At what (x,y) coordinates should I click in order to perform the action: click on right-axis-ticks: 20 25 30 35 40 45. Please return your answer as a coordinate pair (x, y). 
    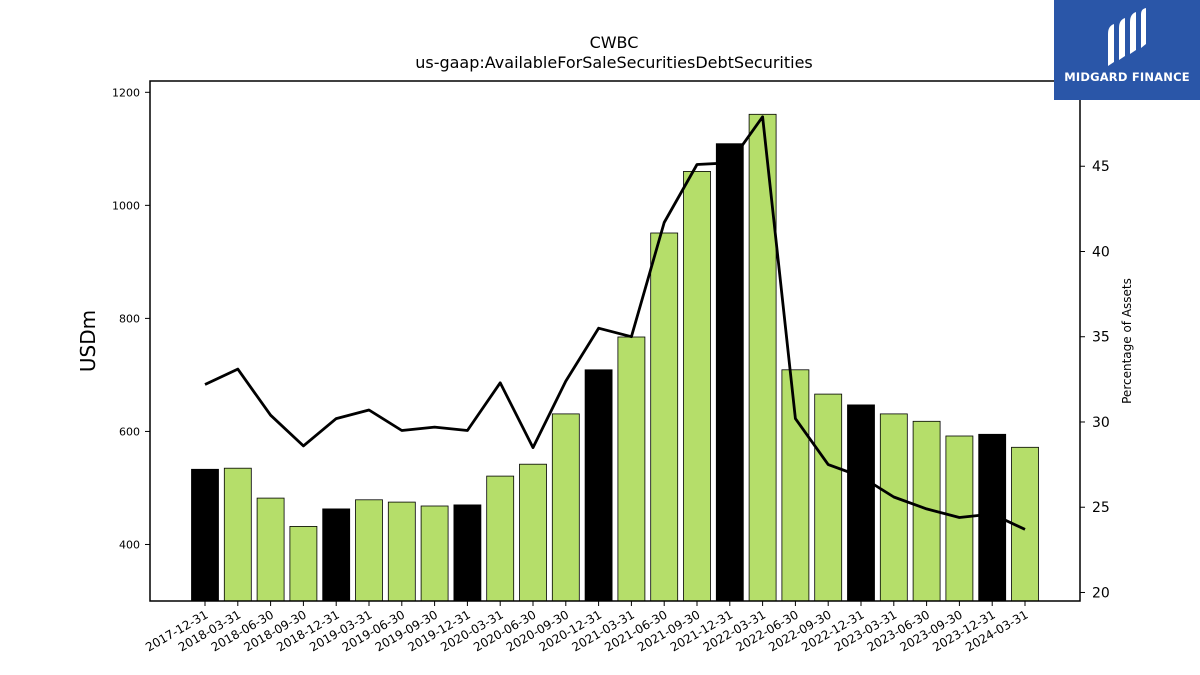
    Looking at the image, I should click on (1095, 380).